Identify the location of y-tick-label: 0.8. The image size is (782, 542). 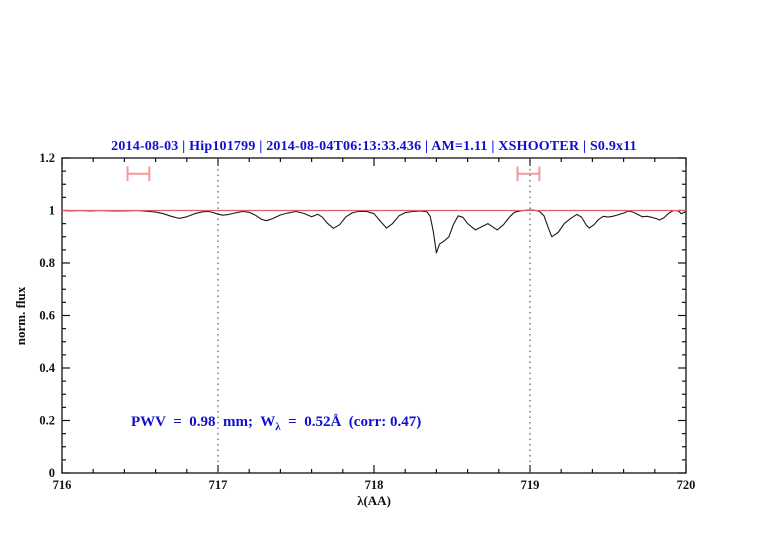
(47, 263).